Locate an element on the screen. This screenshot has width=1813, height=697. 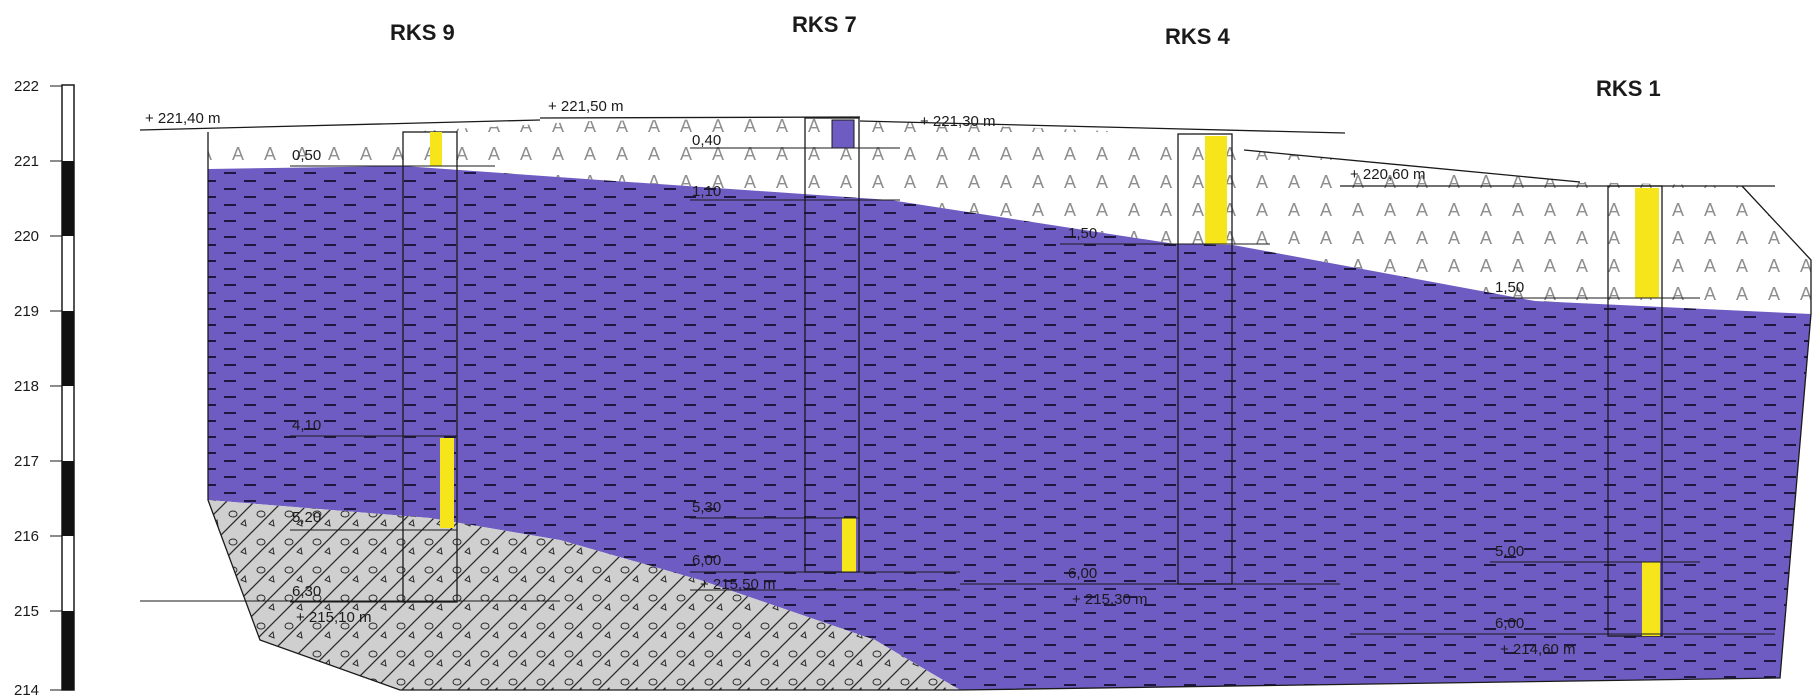
depth-label: 0,50 is located at coordinates (306, 155).